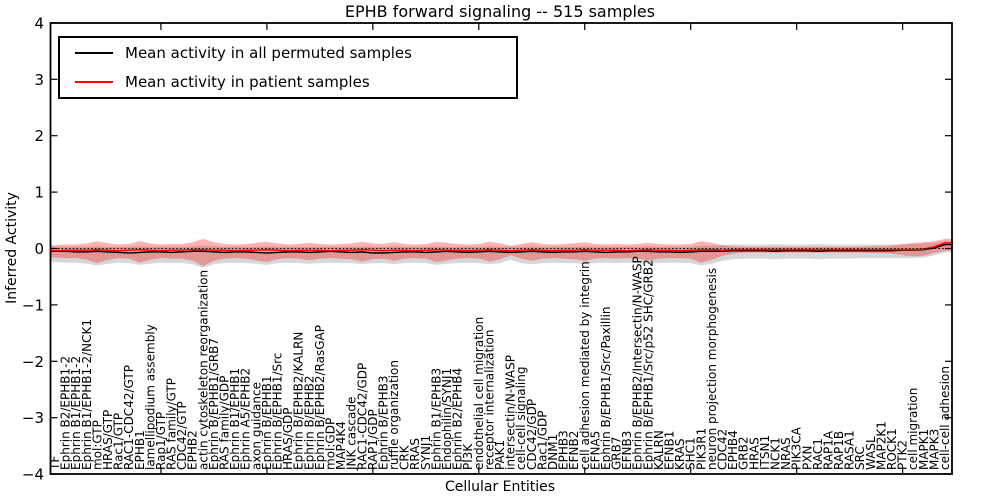 The height and width of the screenshot is (500, 1000). I want to click on x-tick-label: CRK, so click(405, 457).